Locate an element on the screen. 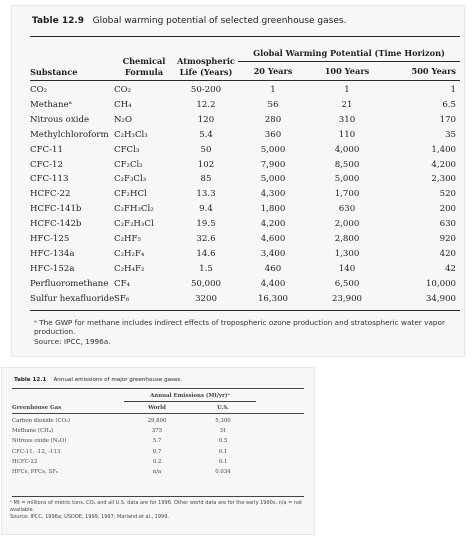 This screenshot has width=474, height=538. cell-y500: 6.5 is located at coordinates (449, 104).